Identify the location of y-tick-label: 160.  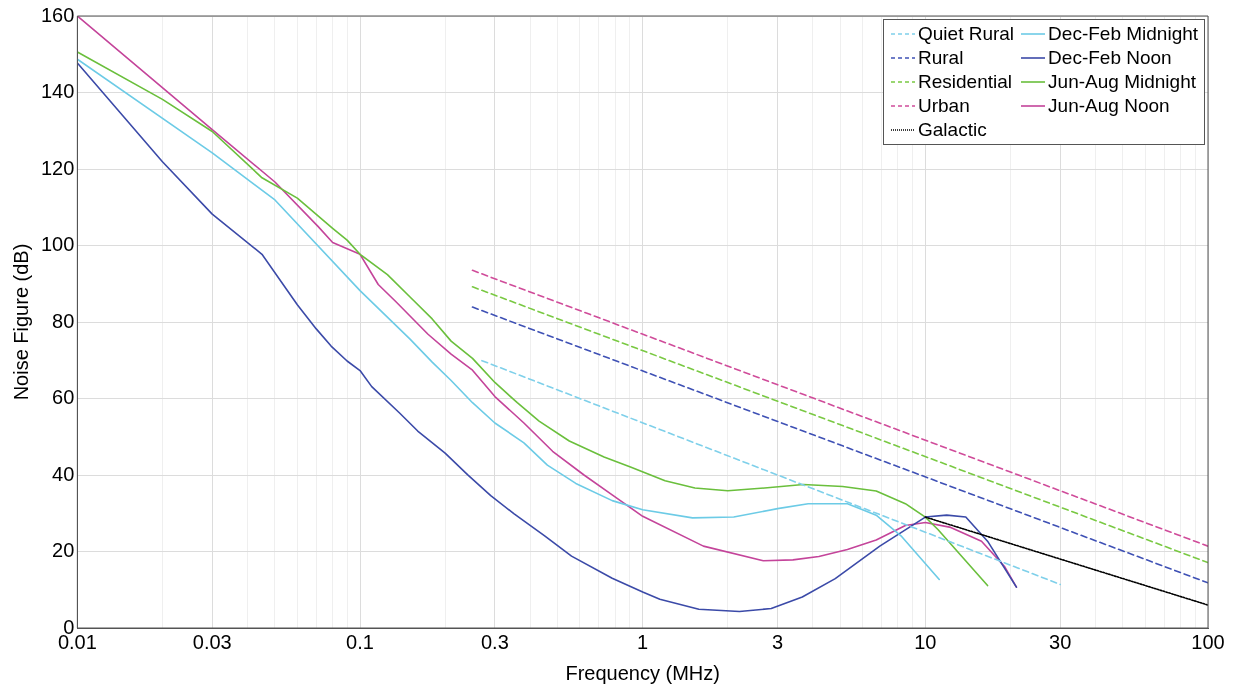
(57, 14).